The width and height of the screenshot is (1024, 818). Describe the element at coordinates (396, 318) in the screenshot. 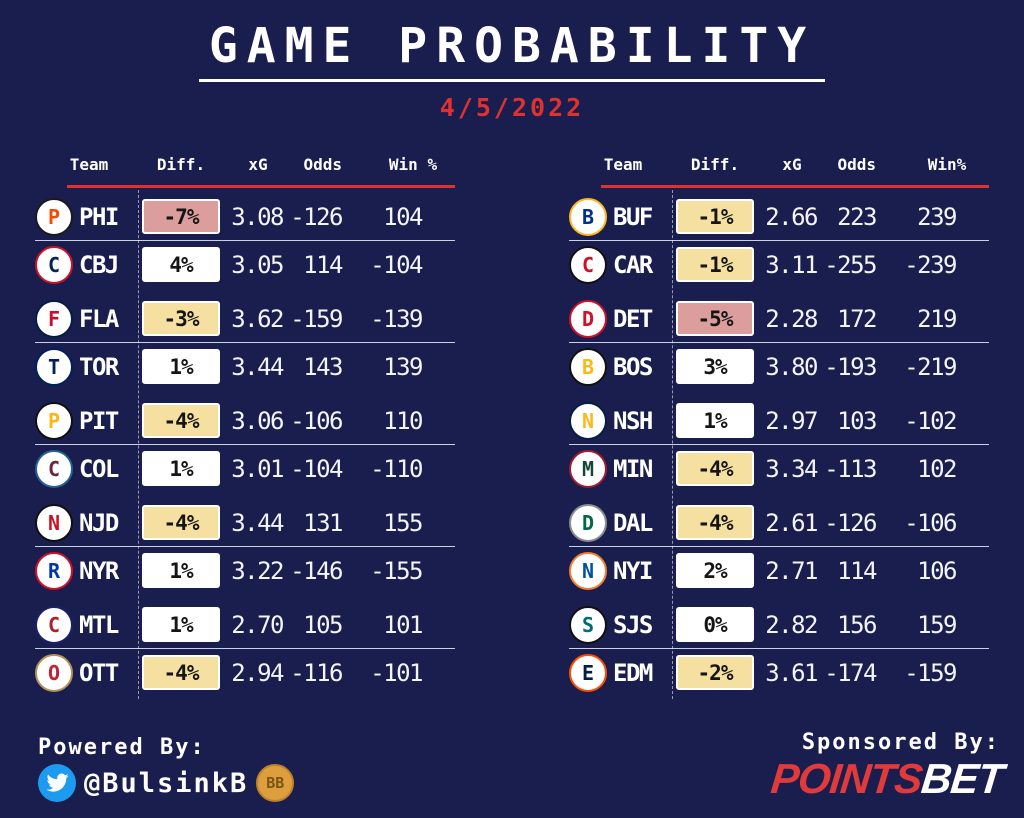

I see `win-value: -139` at that location.